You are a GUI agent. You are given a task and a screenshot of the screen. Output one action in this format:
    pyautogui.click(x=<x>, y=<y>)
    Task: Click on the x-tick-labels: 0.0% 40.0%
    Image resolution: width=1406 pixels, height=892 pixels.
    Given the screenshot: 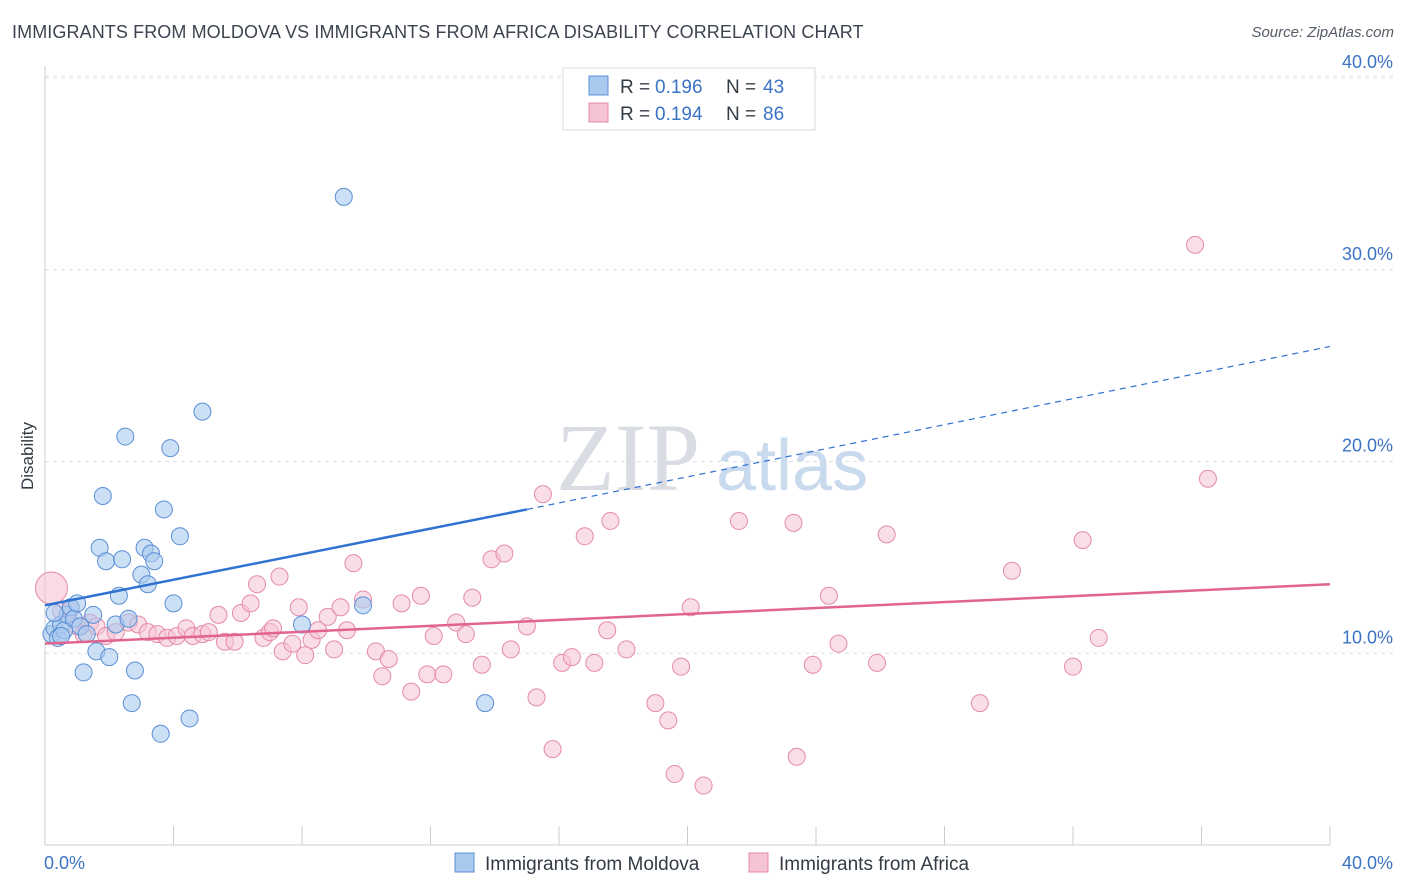 What is the action you would take?
    pyautogui.click(x=718, y=863)
    